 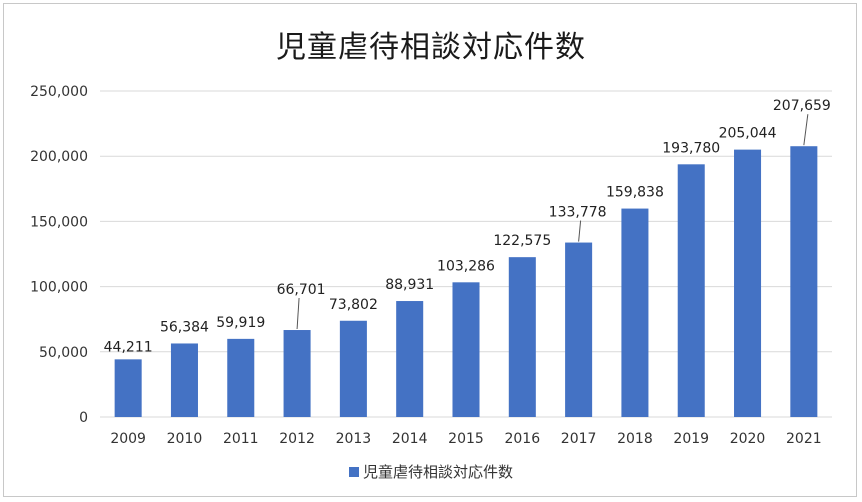 What do you see at coordinates (691, 439) in the screenshot?
I see `x-tick-label: 2019` at bounding box center [691, 439].